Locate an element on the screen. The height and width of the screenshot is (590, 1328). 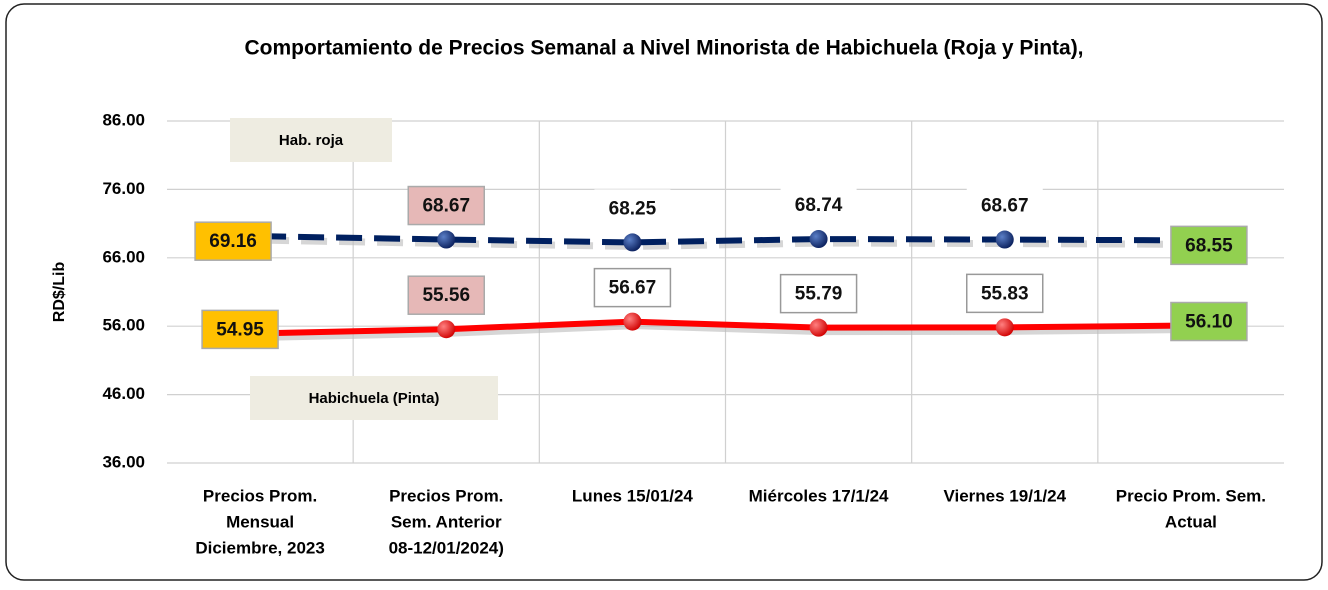
data-label: 68.55 is located at coordinates (1209, 245).